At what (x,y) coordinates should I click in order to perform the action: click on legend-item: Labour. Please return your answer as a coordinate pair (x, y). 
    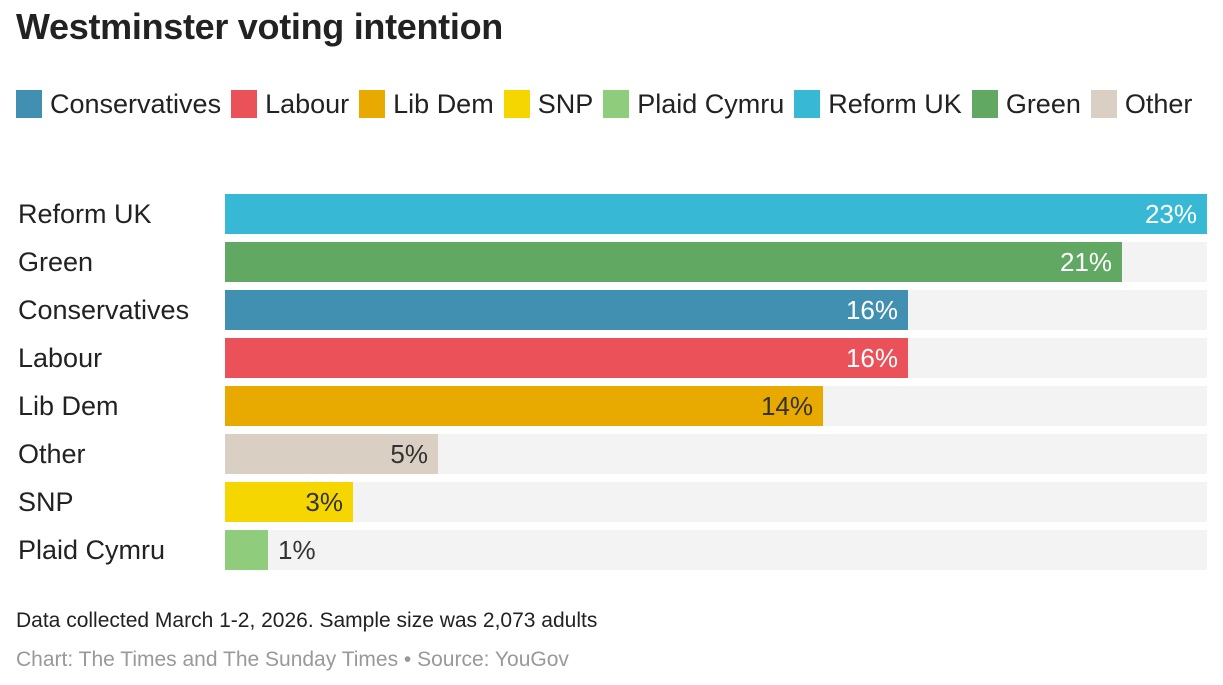
    Looking at the image, I should click on (290, 104).